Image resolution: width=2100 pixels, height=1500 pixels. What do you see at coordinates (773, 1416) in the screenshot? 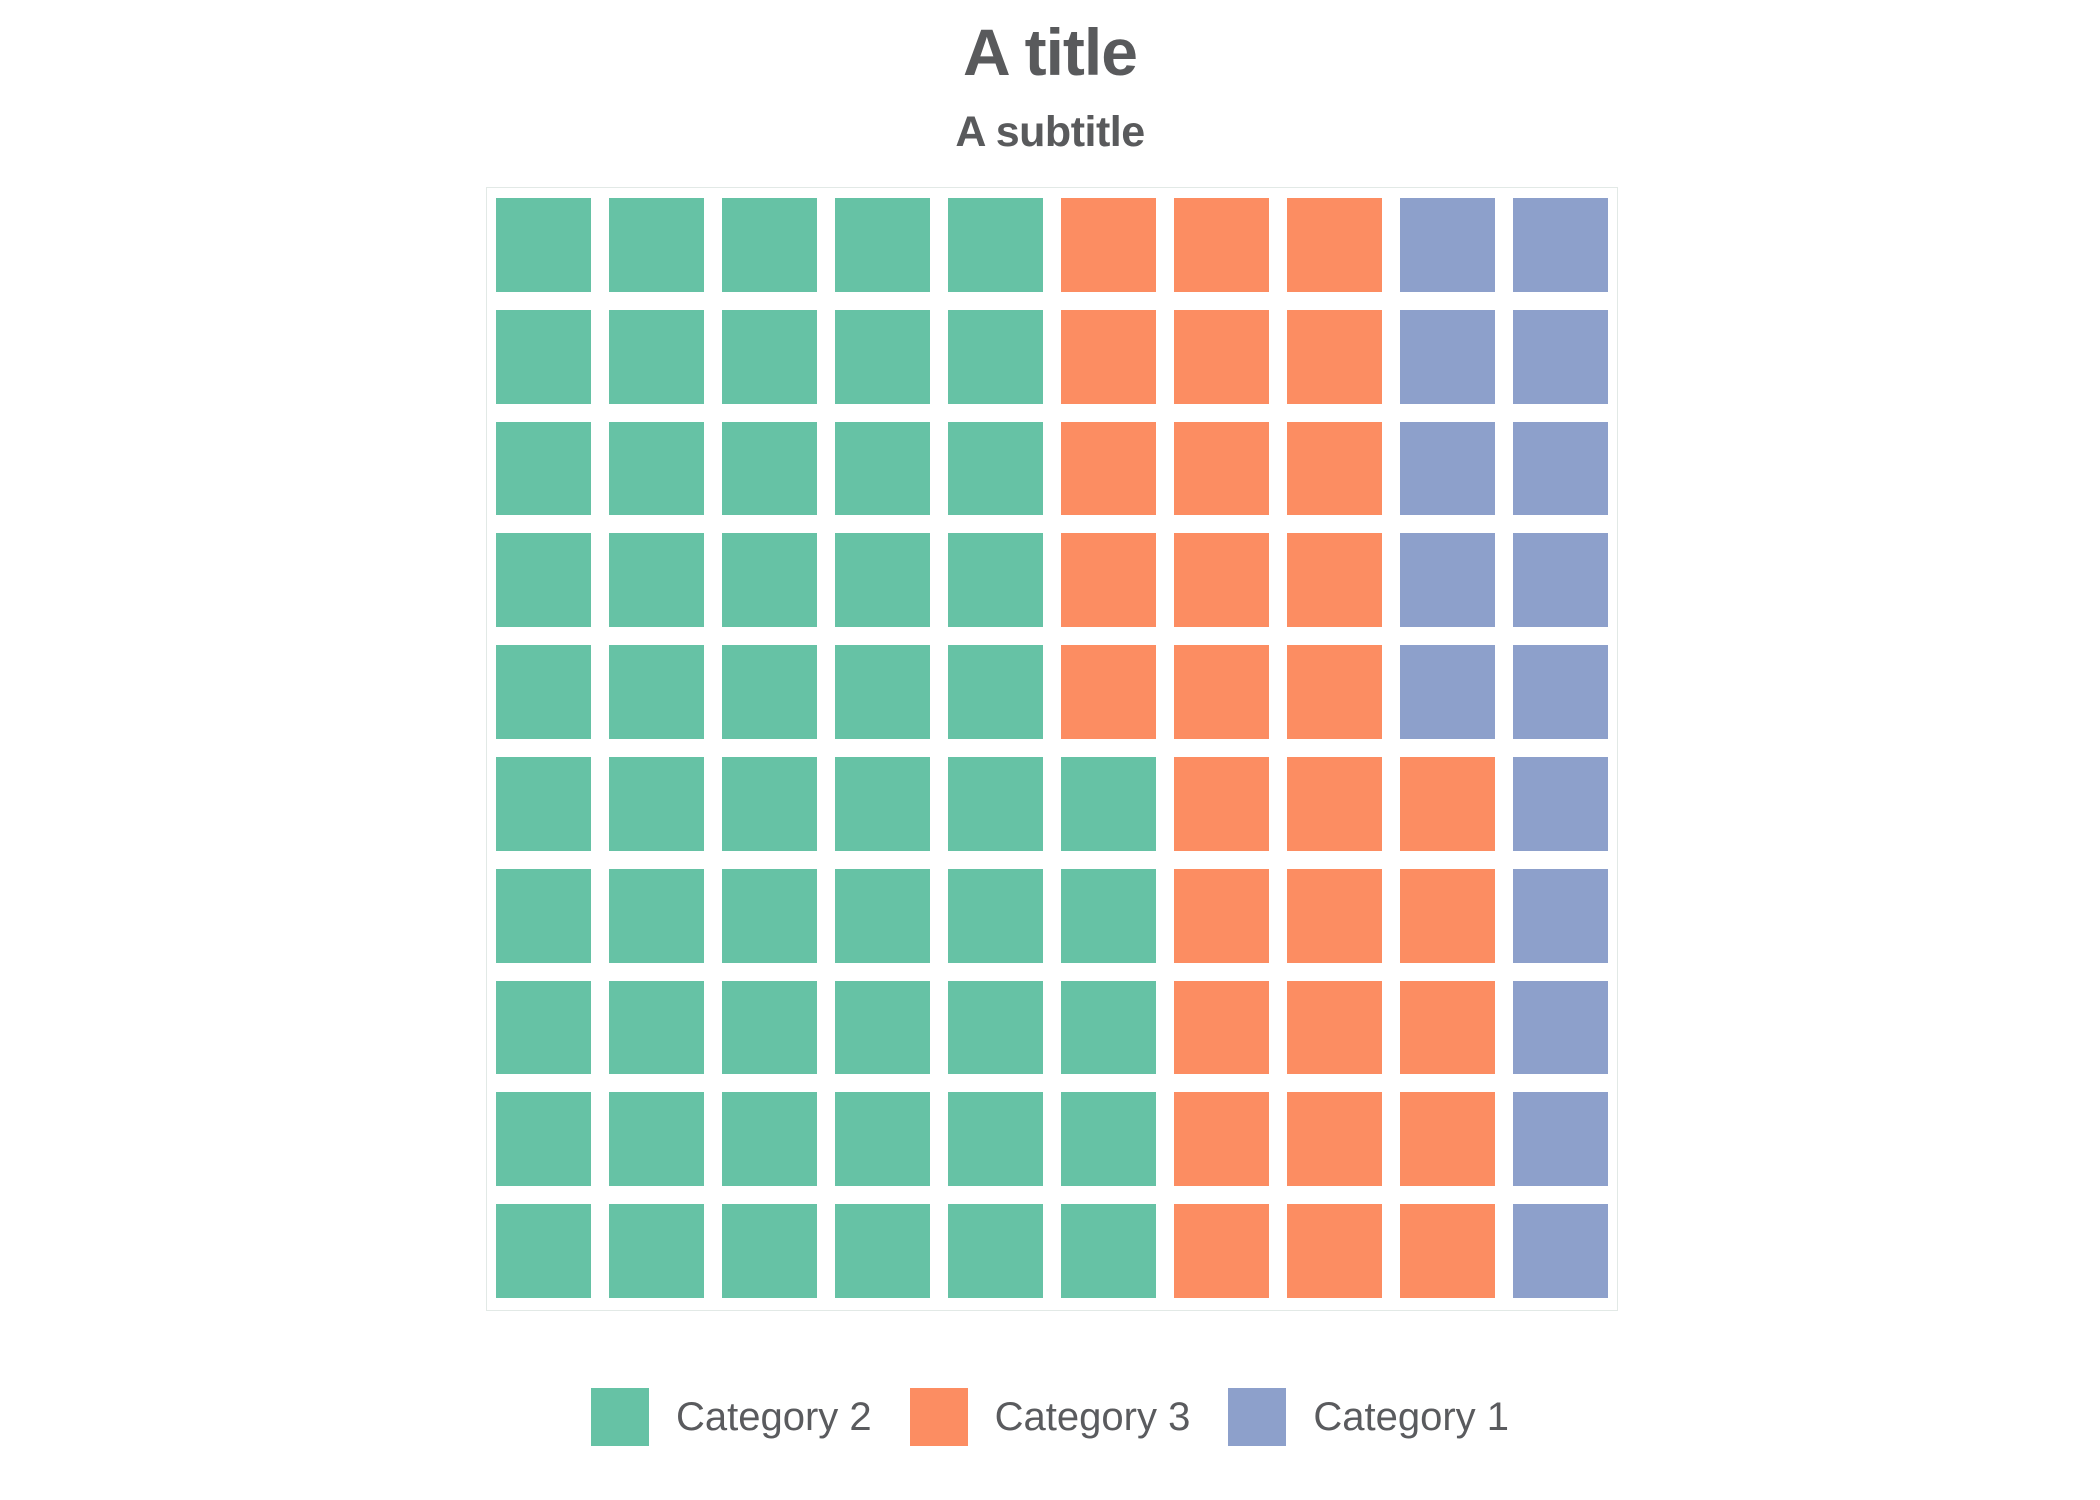
I see `legend-label-category-2: Category 2` at bounding box center [773, 1416].